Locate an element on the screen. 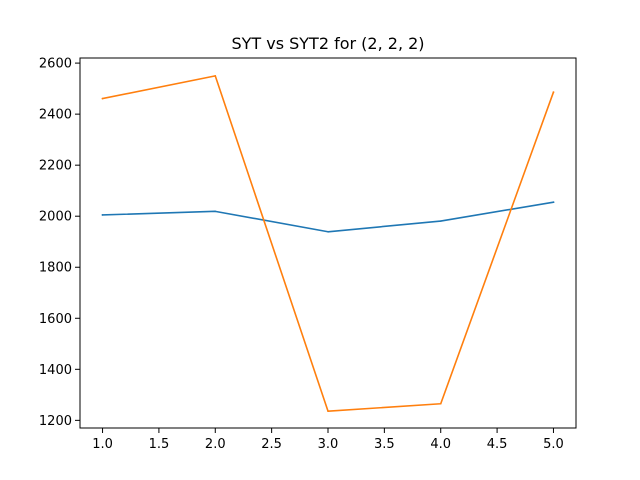 This screenshot has width=640, height=480. x-tick-label: 4.0 is located at coordinates (440, 444).